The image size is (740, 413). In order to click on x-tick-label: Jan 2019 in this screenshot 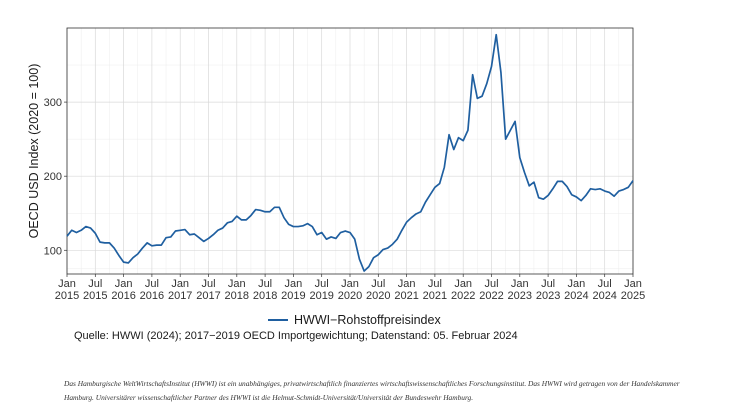, I will do `click(293, 290)`.